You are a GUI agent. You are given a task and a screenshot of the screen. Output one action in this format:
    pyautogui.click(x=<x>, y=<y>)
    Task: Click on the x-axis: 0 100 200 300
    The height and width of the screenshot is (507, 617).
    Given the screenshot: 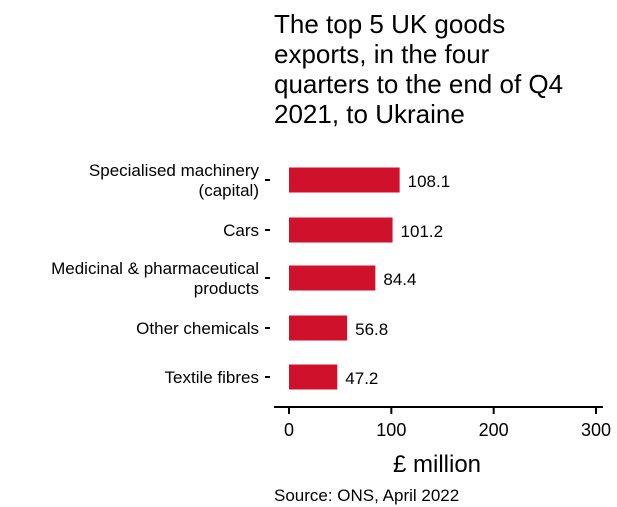 What is the action you would take?
    pyautogui.click(x=442, y=423)
    